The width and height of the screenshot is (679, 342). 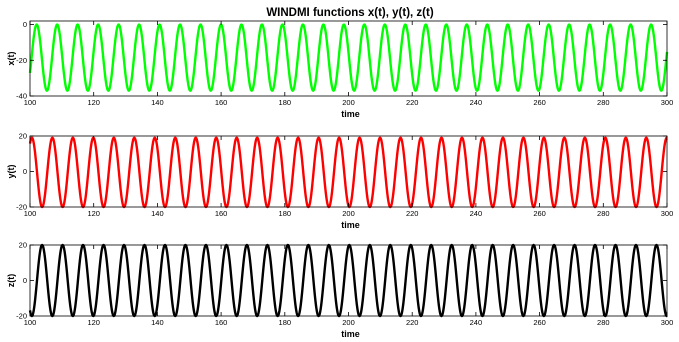 I want to click on y-axis-label: z(t), so click(x=11, y=281).